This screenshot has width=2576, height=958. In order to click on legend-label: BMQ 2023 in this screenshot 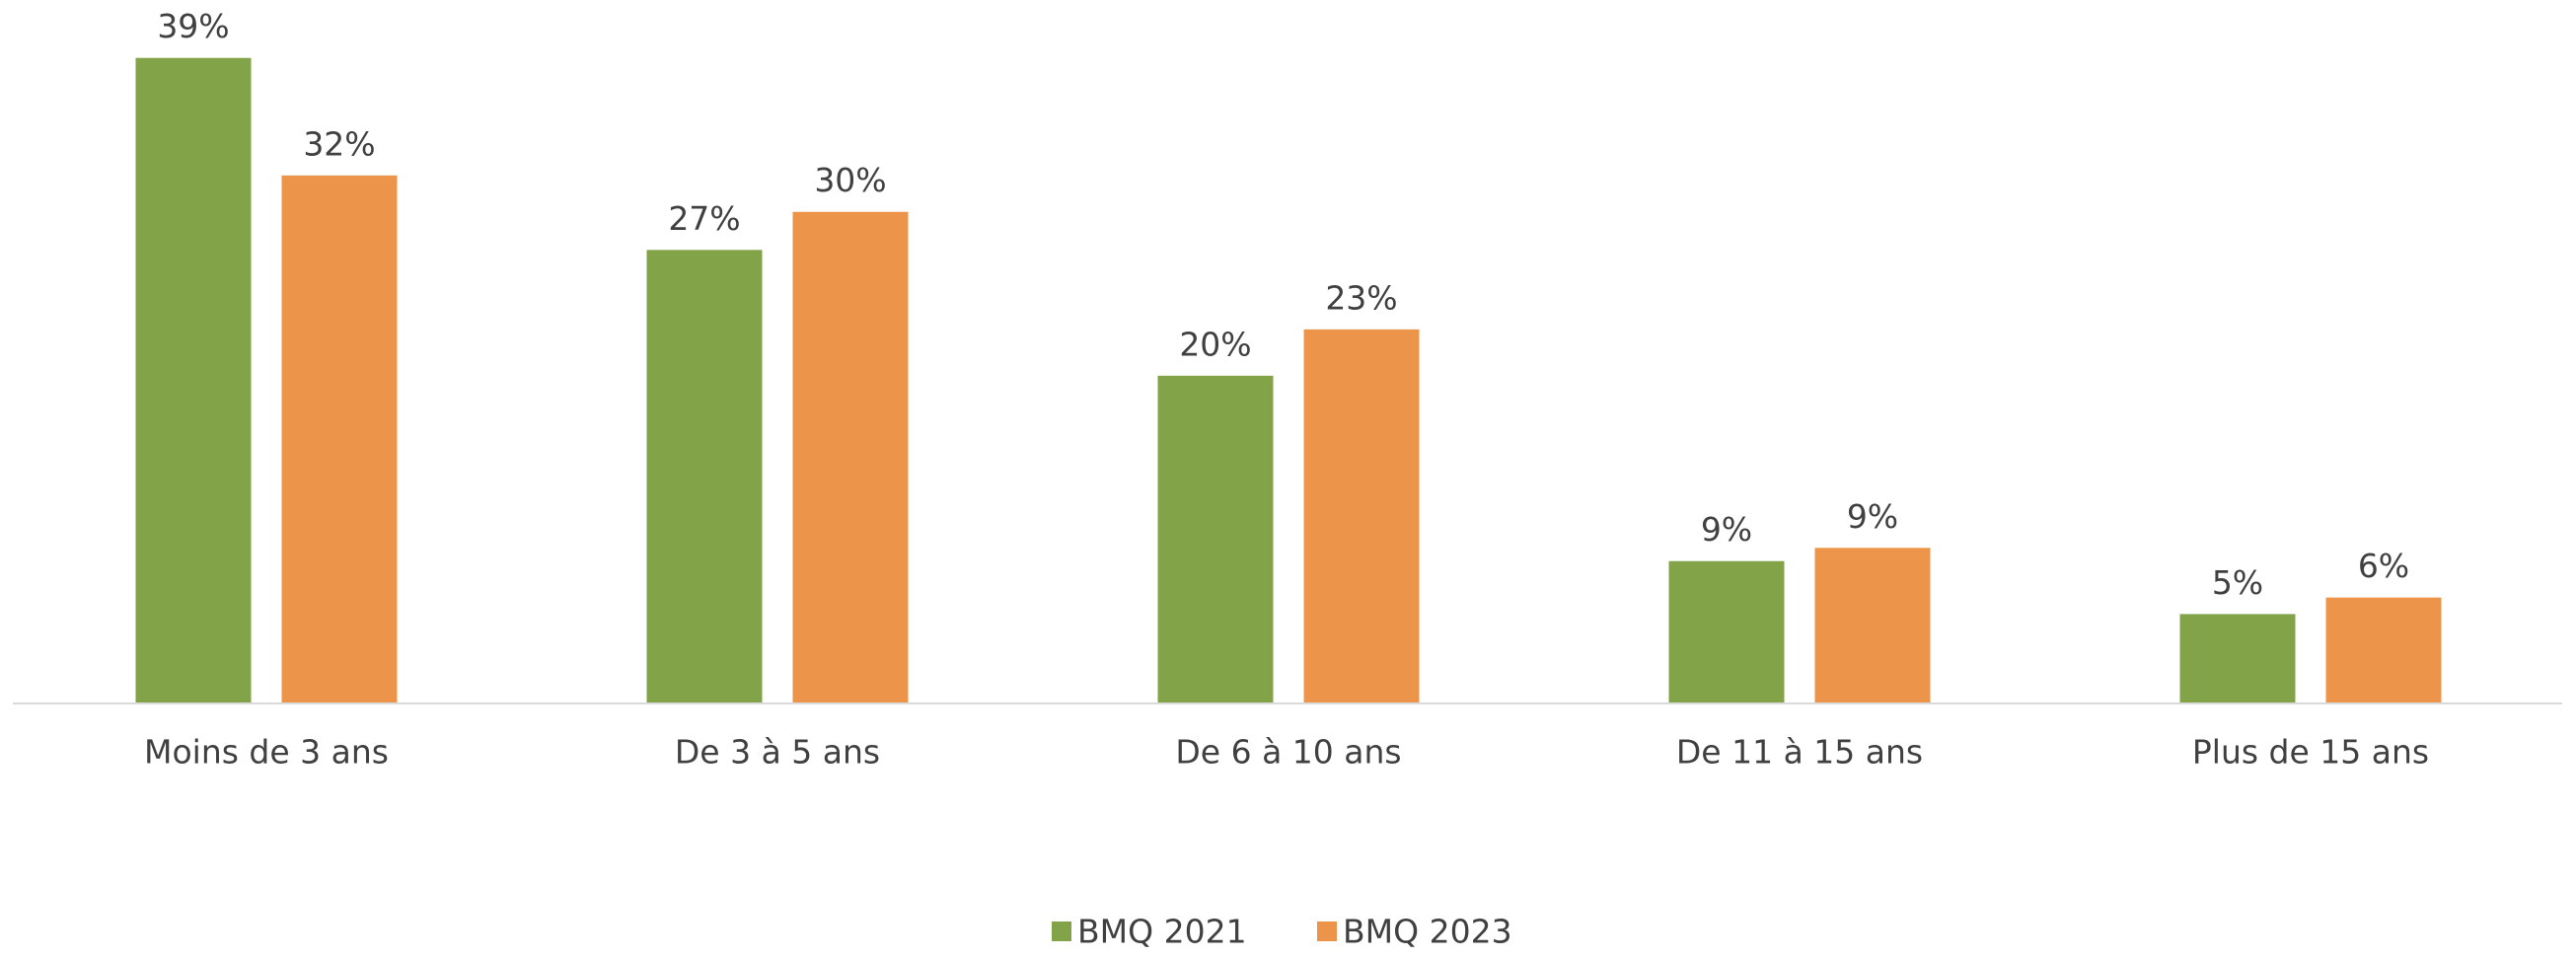, I will do `click(1427, 932)`.